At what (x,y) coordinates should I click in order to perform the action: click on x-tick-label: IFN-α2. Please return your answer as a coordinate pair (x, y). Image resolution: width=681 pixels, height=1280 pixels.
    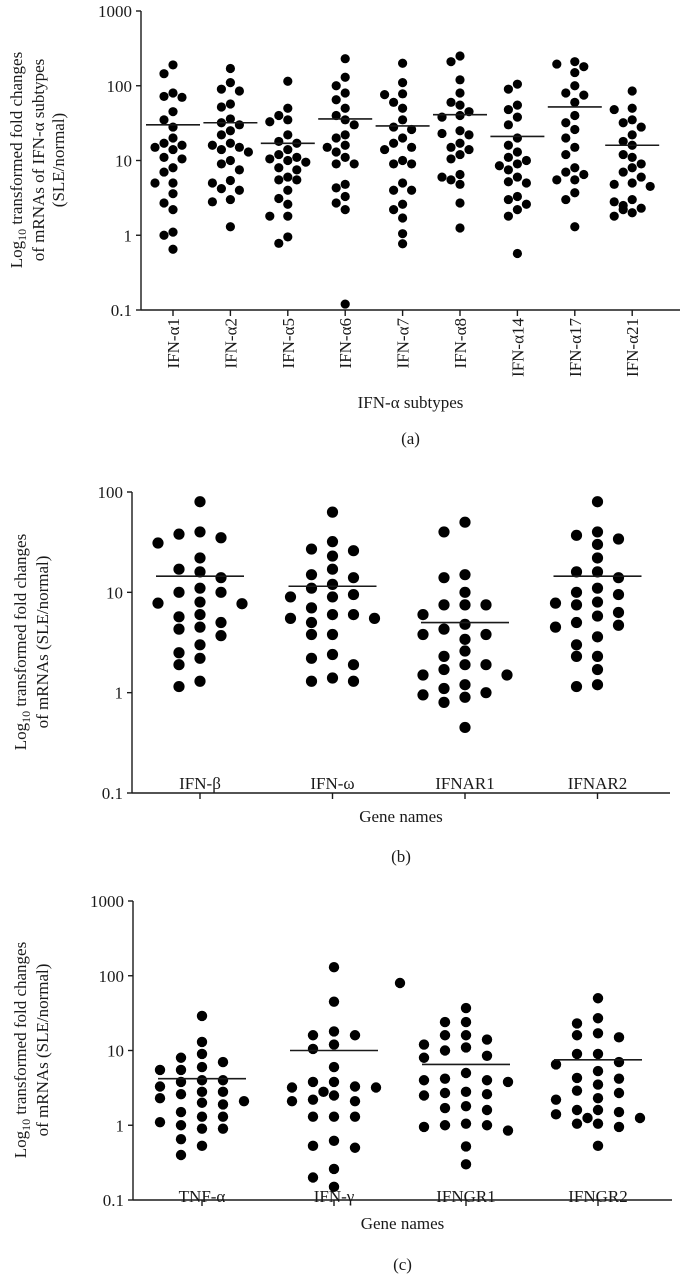
    Looking at the image, I should click on (230, 343).